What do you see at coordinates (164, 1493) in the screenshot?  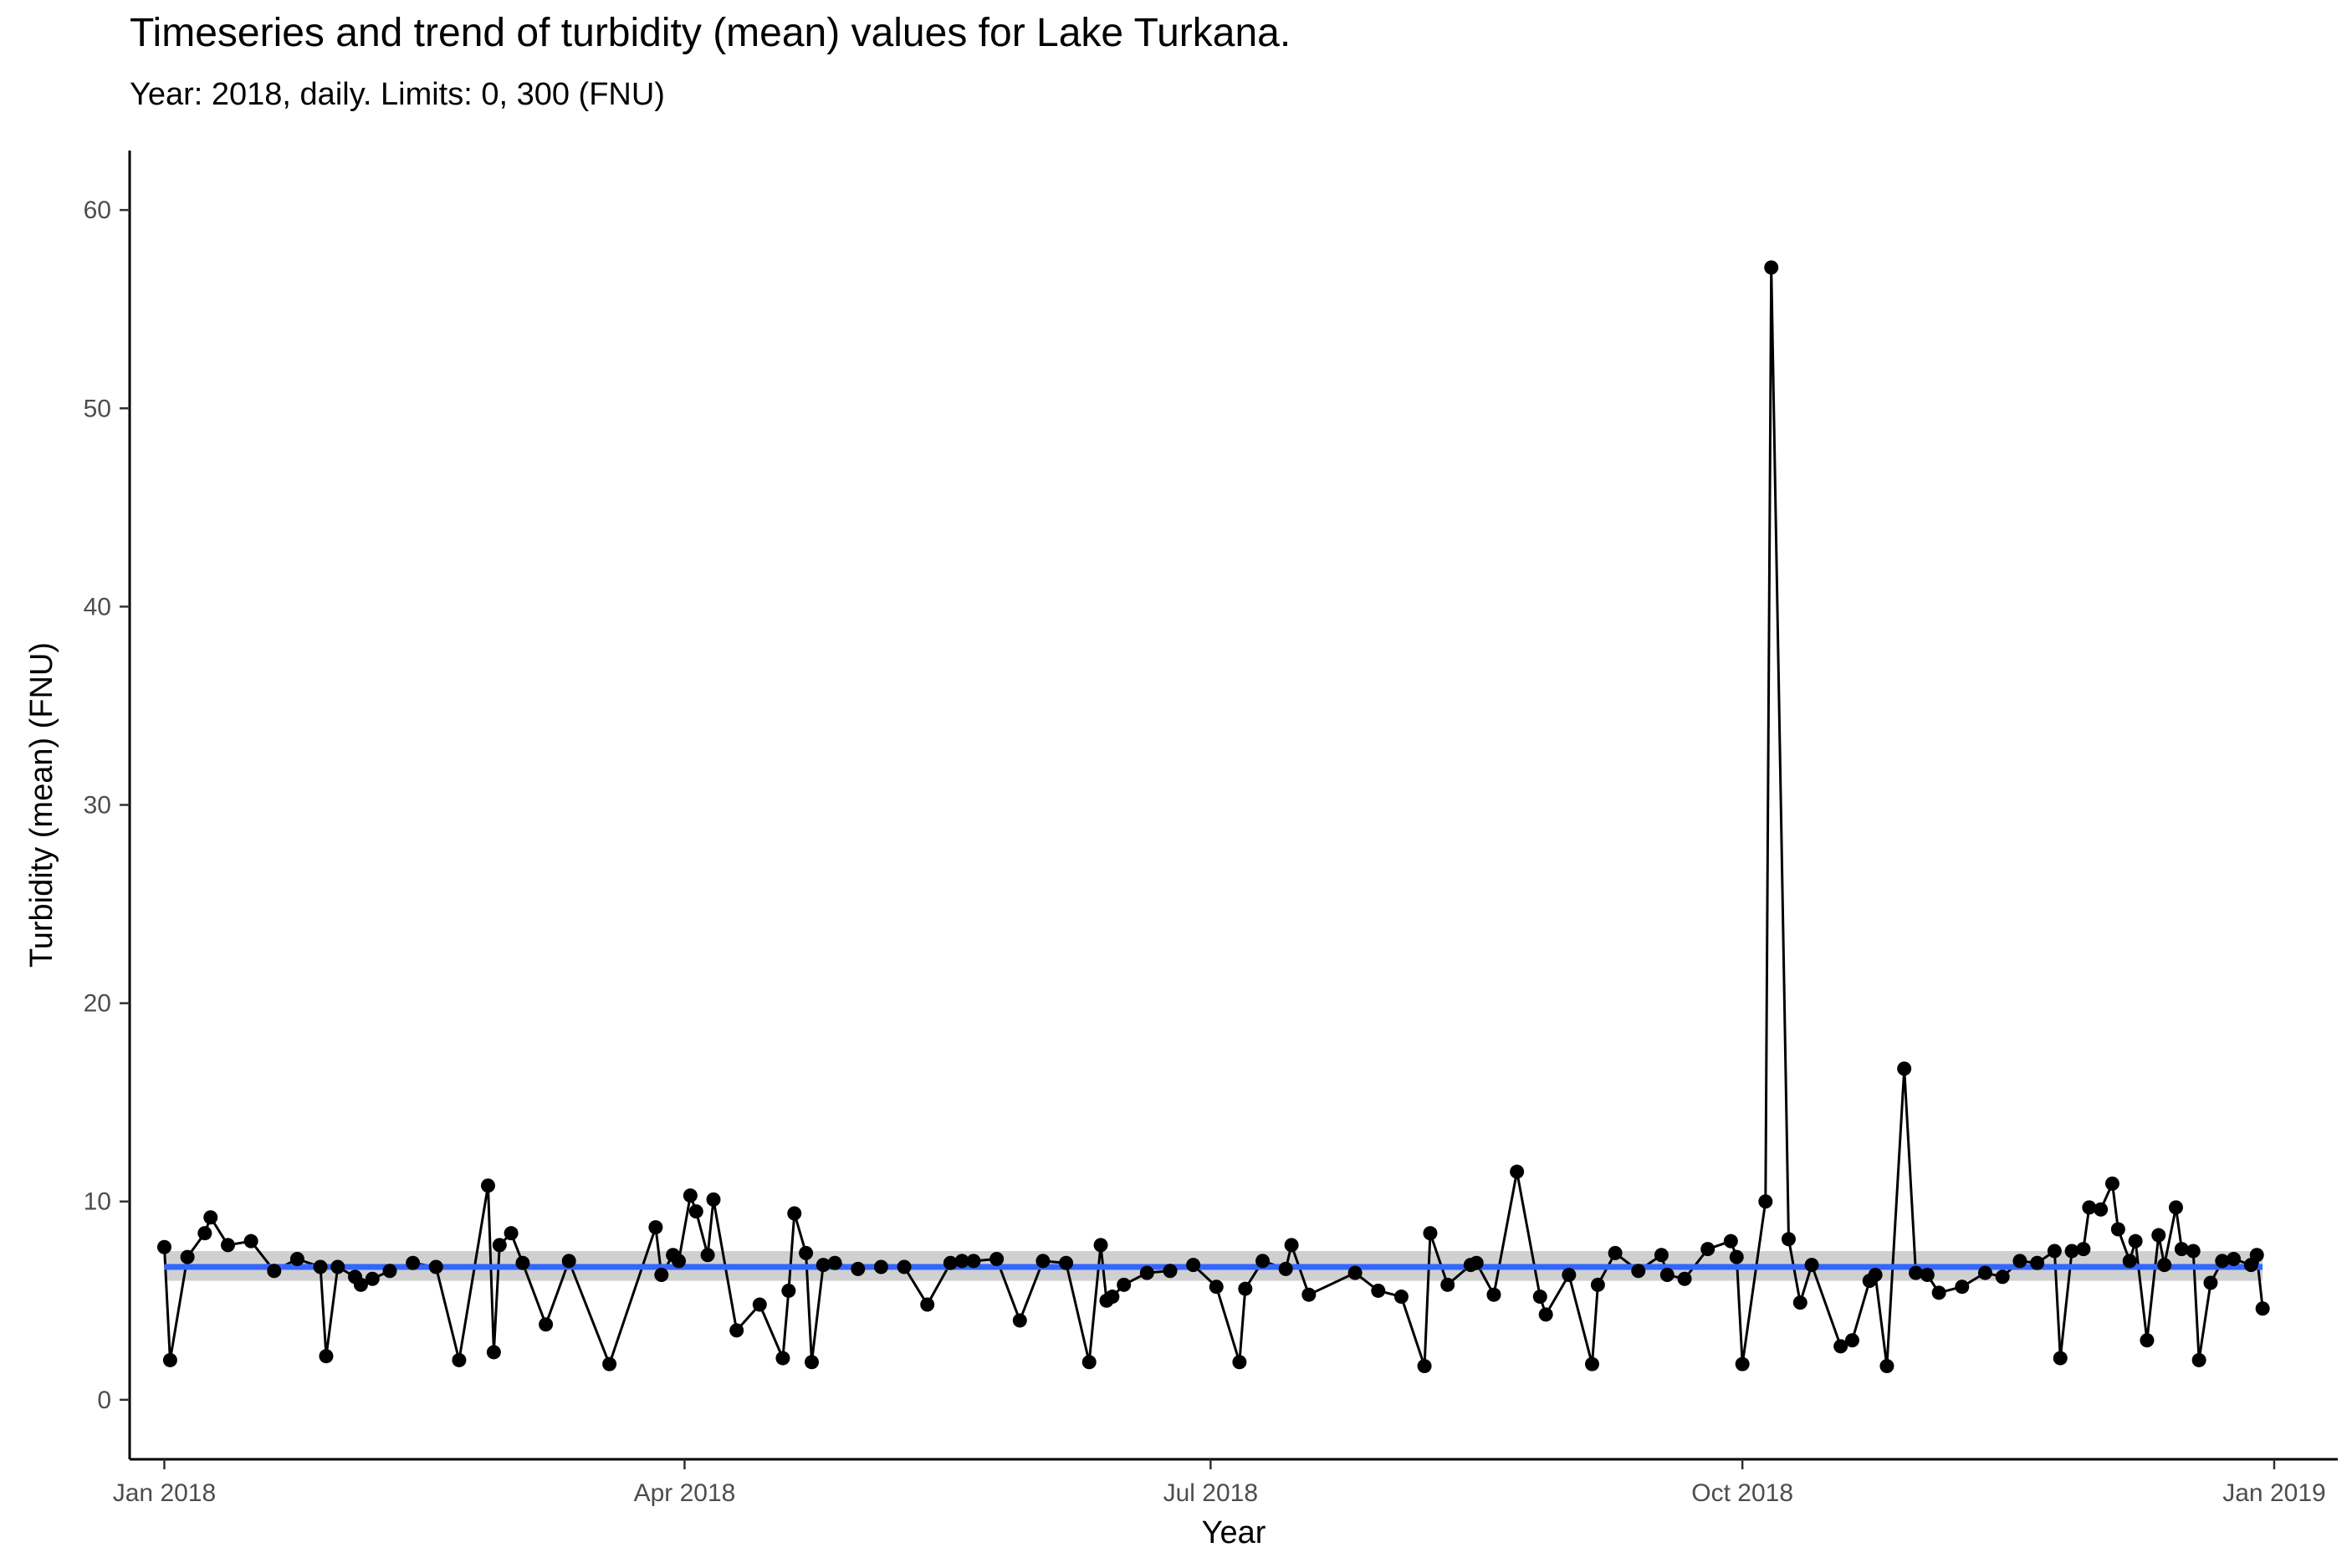 I see `x-tick-label: Jan 2018` at bounding box center [164, 1493].